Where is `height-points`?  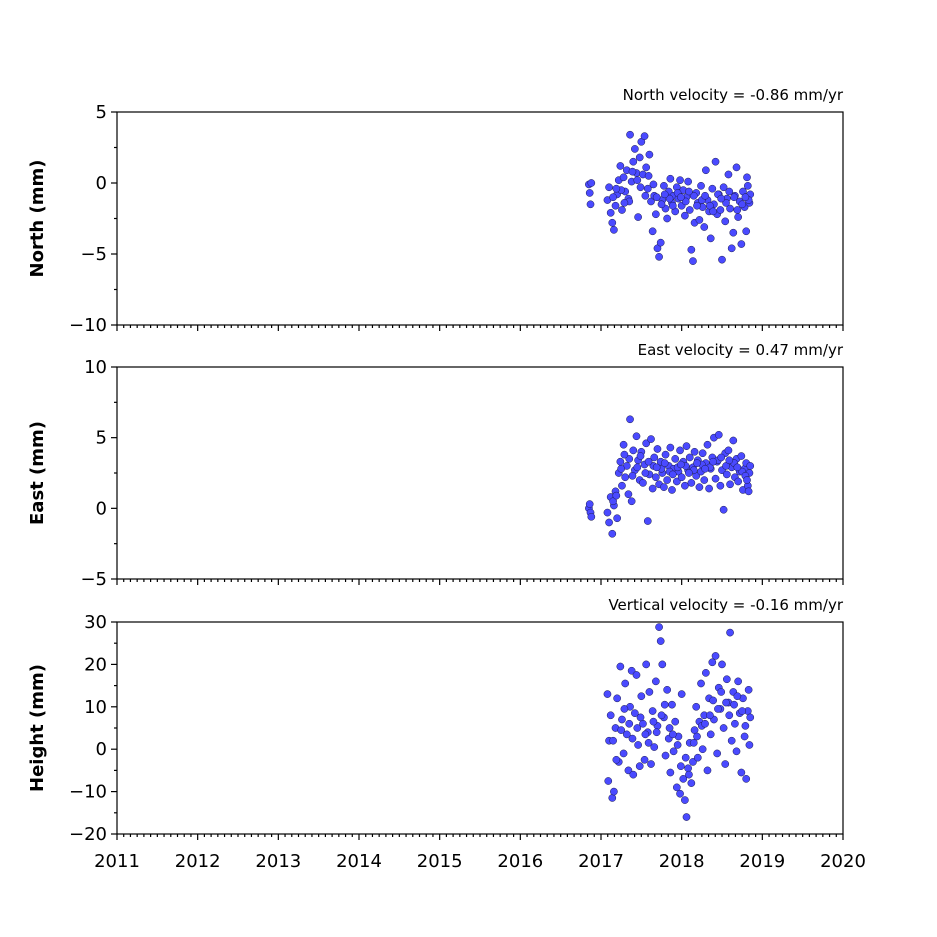 height-points is located at coordinates (679, 722).